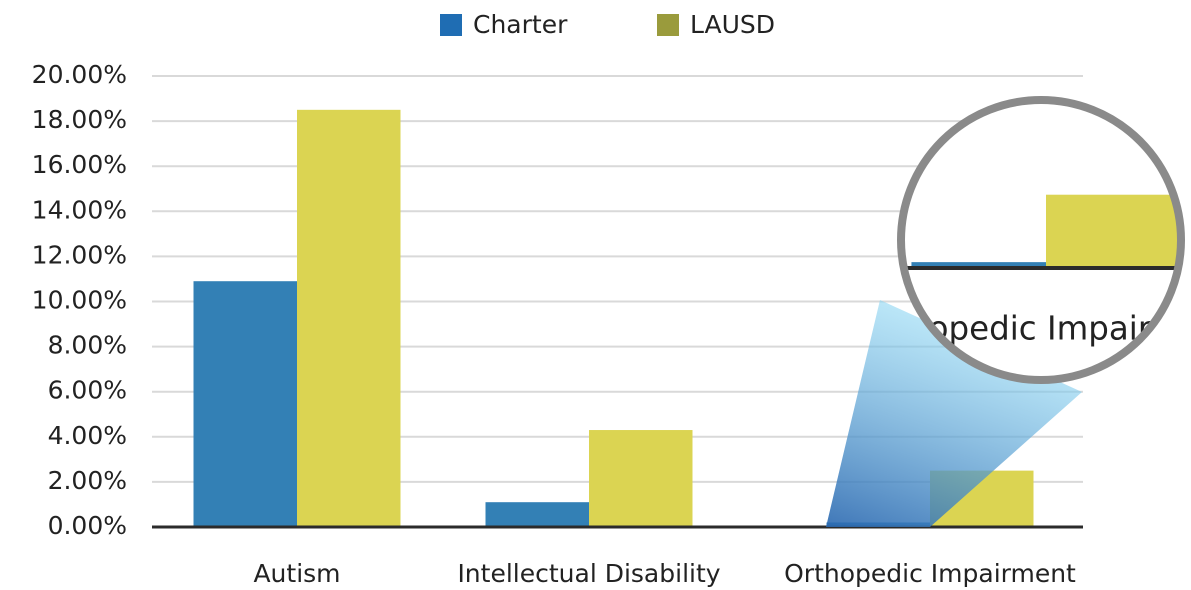  What do you see at coordinates (79, 254) in the screenshot?
I see `y-tick-label: 12.00%` at bounding box center [79, 254].